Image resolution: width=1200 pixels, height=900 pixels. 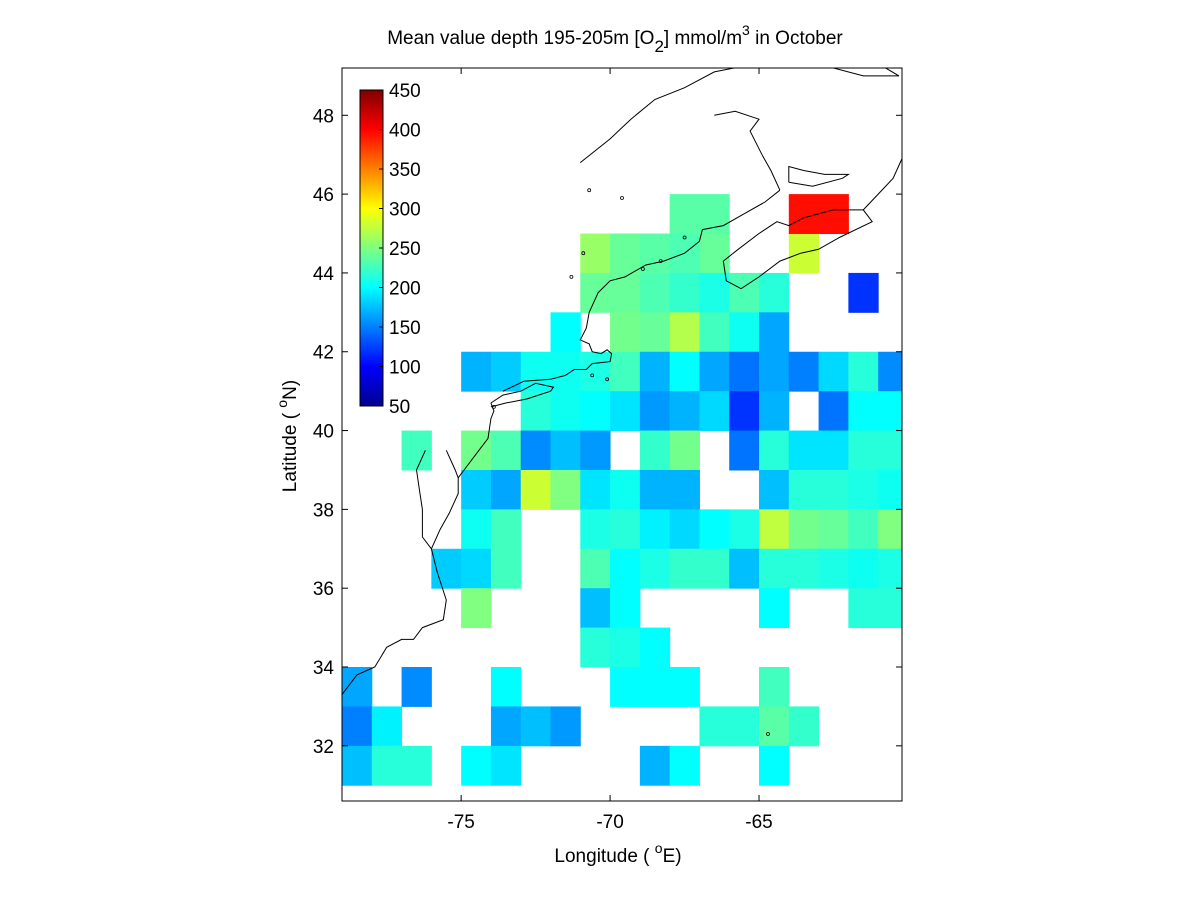 I want to click on y-tick-label: 36, so click(x=323, y=589).